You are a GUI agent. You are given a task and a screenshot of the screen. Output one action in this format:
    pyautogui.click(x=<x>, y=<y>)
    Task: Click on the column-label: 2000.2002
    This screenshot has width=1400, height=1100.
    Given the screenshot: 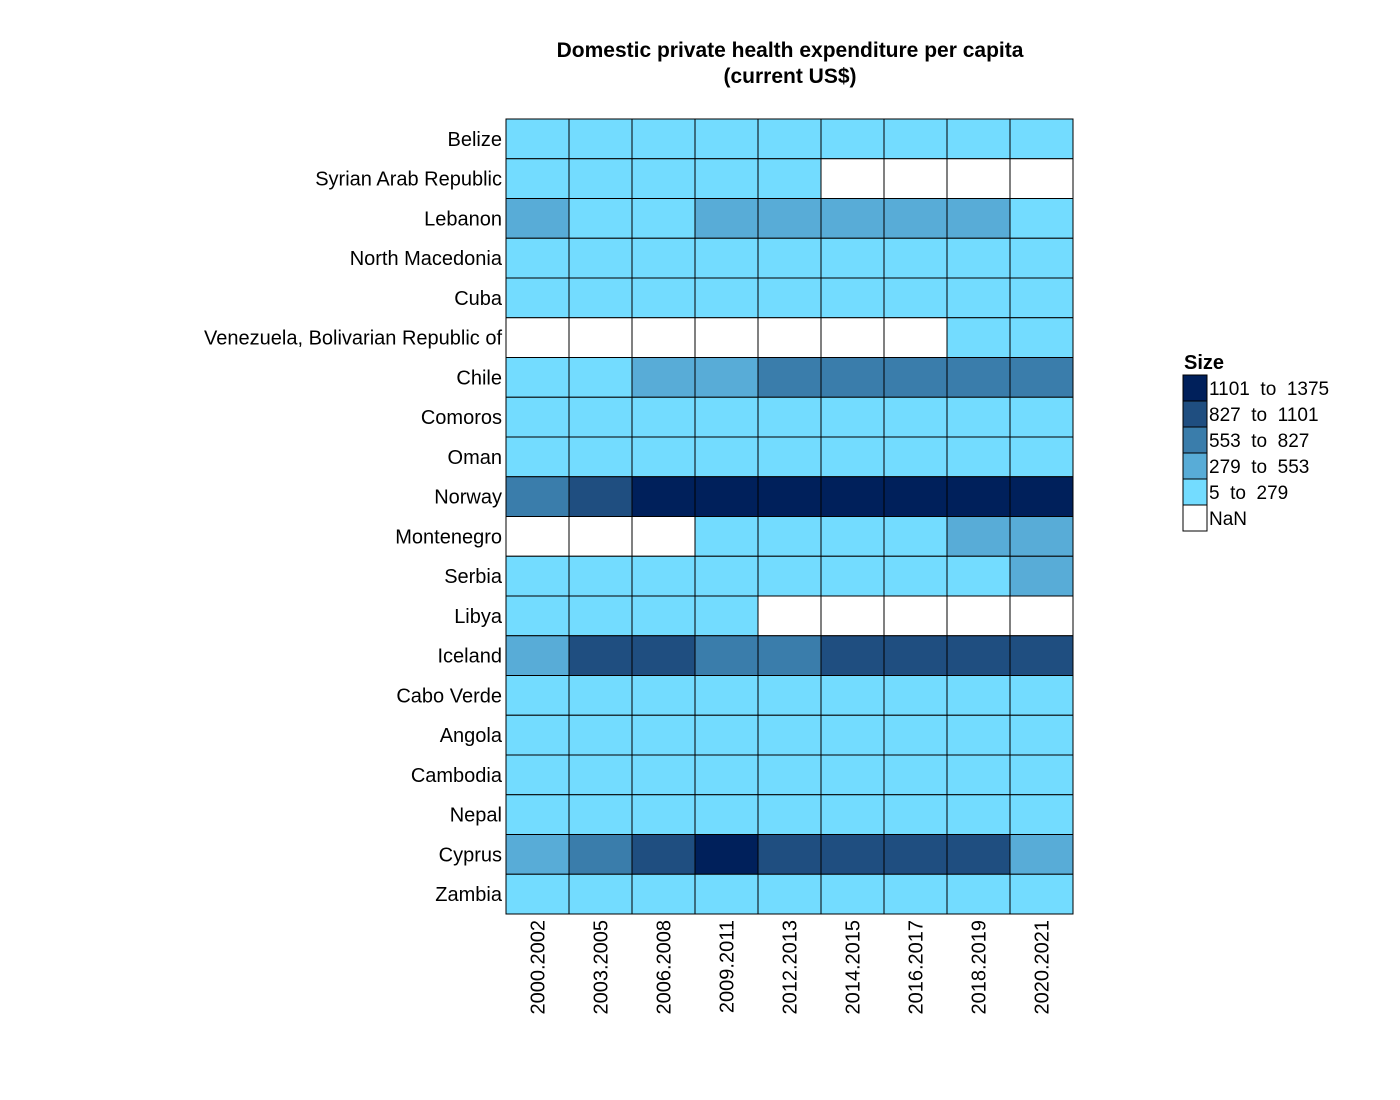 What is the action you would take?
    pyautogui.click(x=539, y=967)
    